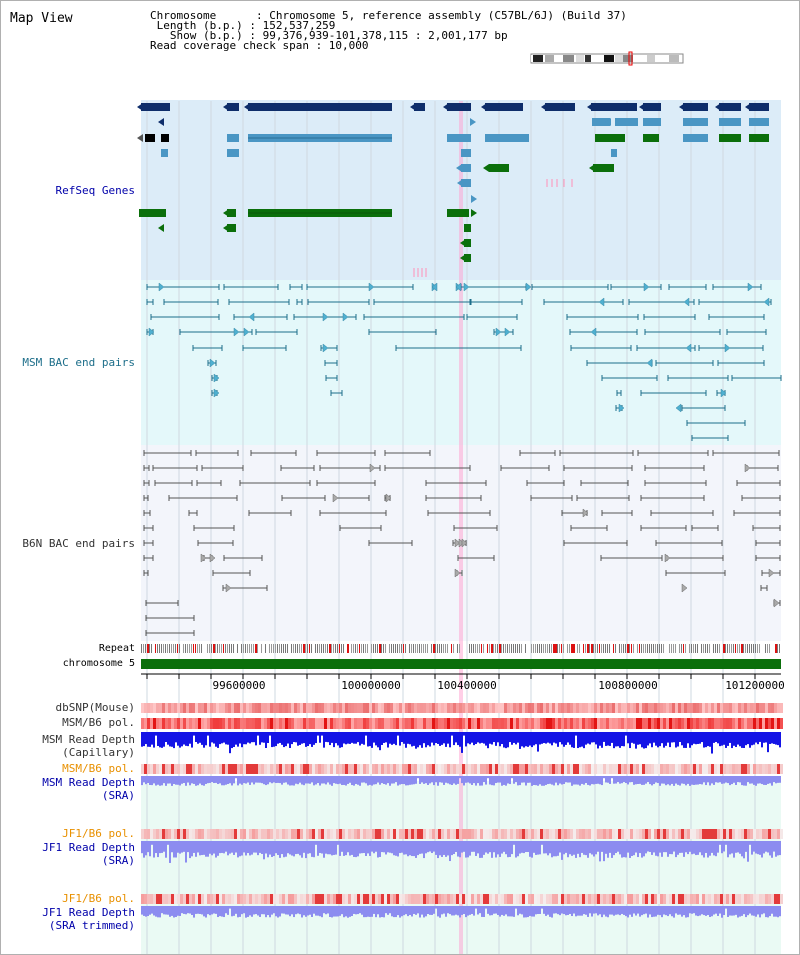  I want to click on b6n-bac-label: B6N BAC end pairs, so click(78, 543).